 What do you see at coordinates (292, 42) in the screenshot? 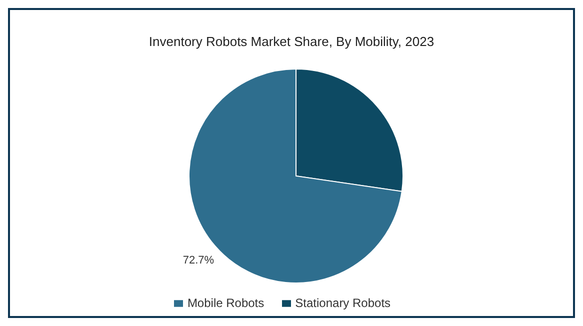
I see `chart-title: Inventory Robots Market Share, By Mobility, 2023` at bounding box center [292, 42].